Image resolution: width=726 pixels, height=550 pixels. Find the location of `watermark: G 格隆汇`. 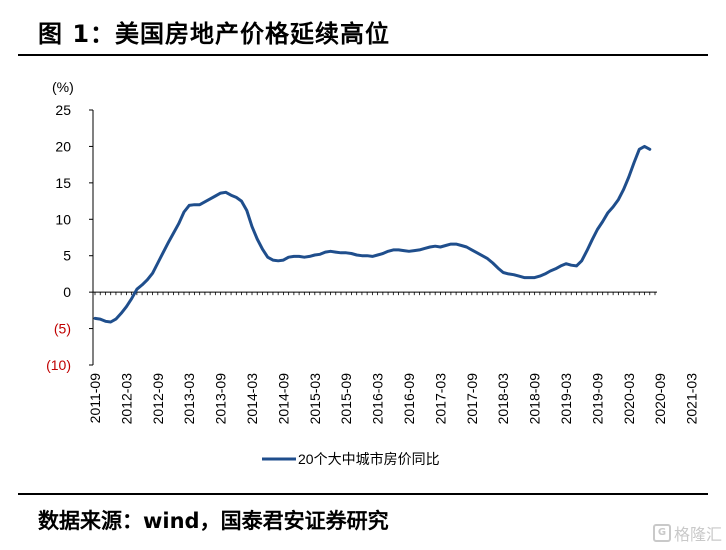

watermark: G 格隆汇 is located at coordinates (687, 533).